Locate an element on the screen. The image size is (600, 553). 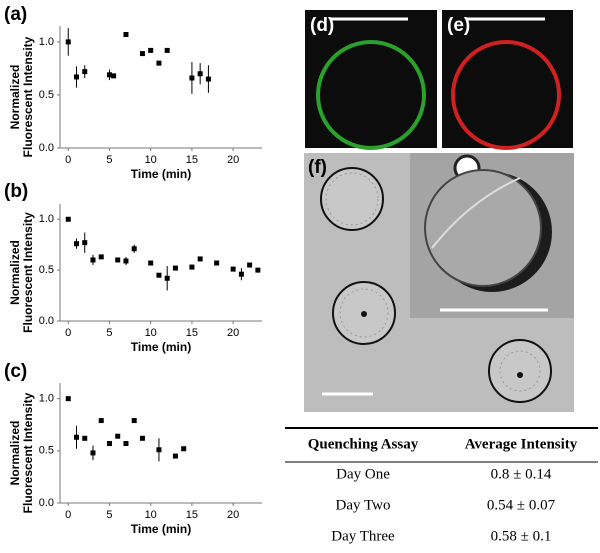
table-cell: 0.8 ± 0.14 is located at coordinates (521, 474).